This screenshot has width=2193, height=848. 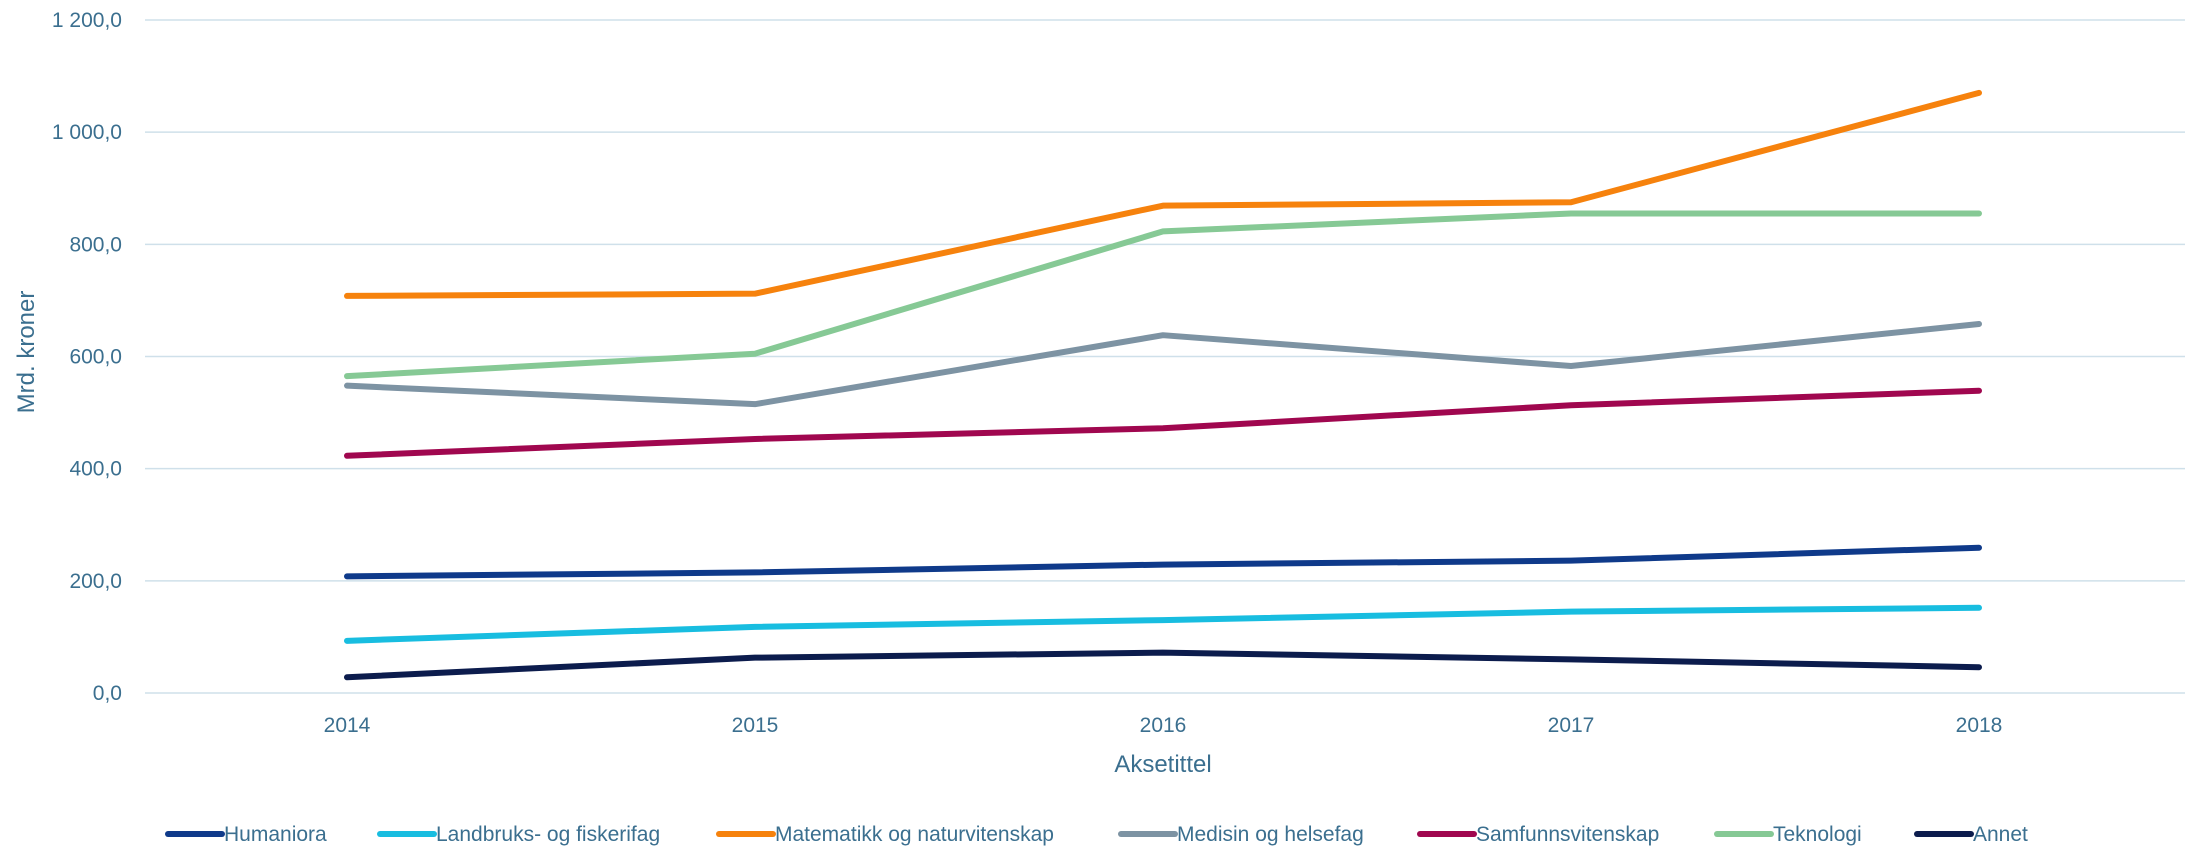 What do you see at coordinates (1162, 764) in the screenshot?
I see `x-axis-title: Aksetittel` at bounding box center [1162, 764].